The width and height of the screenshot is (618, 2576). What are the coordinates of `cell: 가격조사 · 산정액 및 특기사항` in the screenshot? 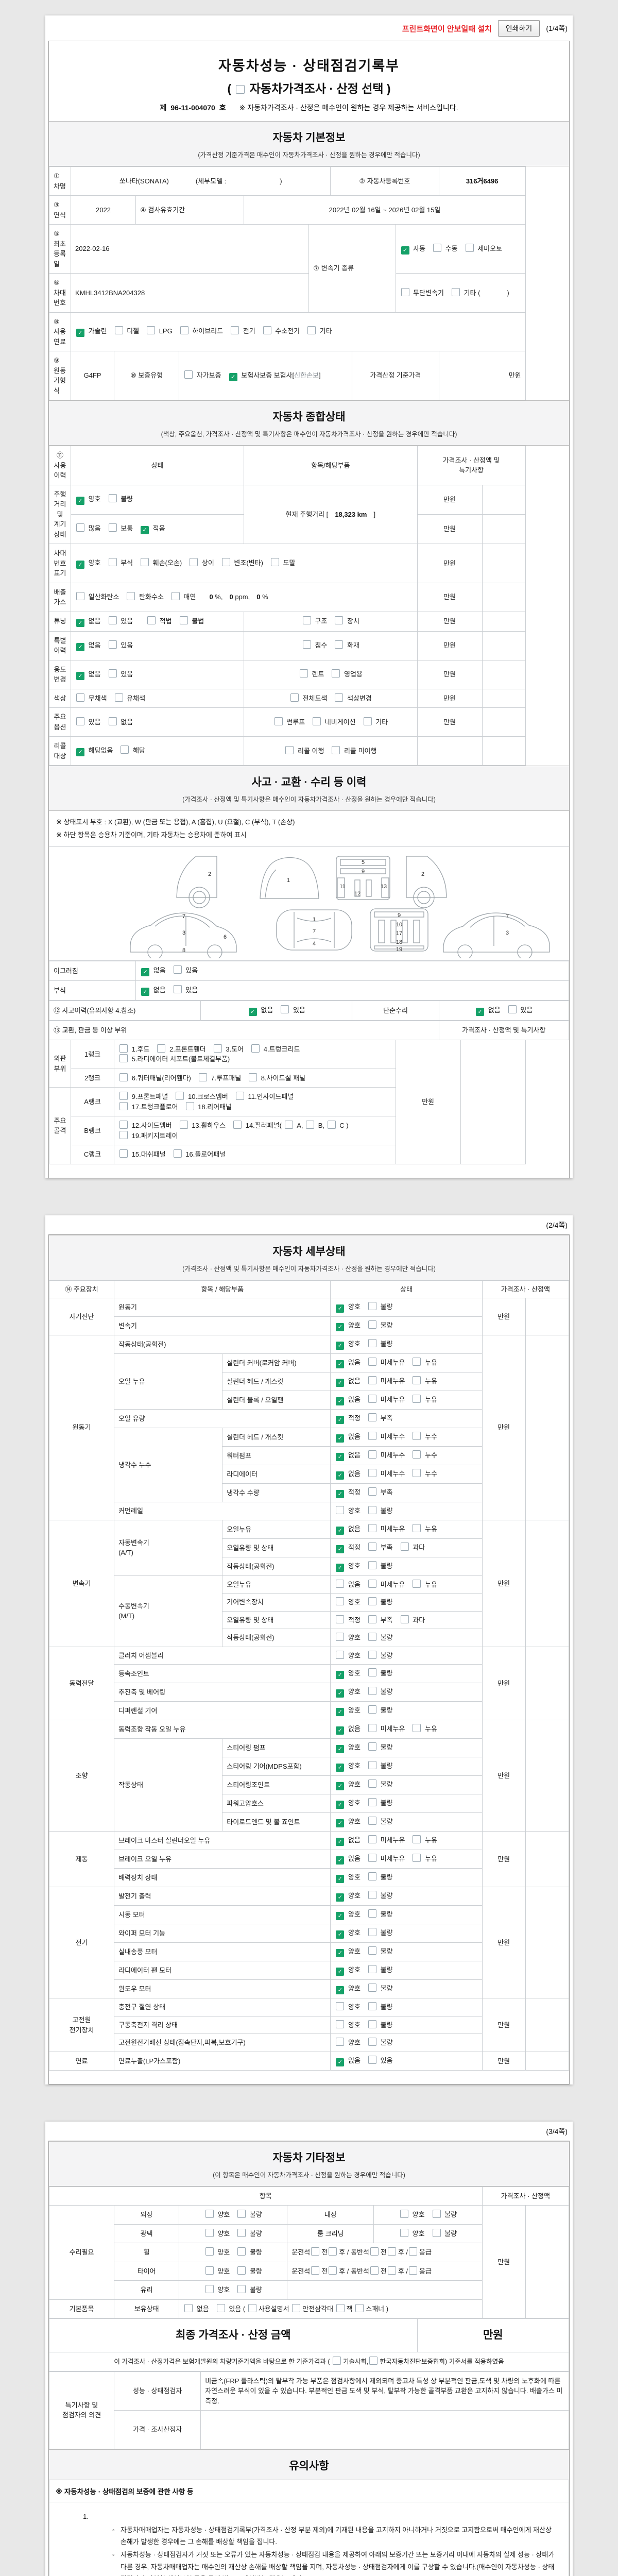 It's located at (471, 465).